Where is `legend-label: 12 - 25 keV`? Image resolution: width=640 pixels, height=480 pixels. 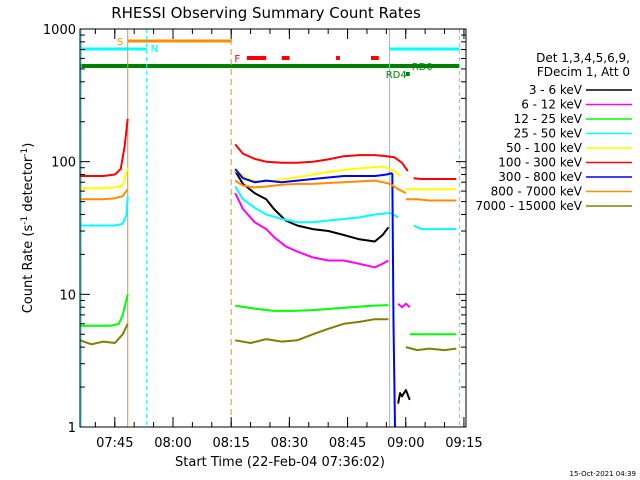 legend-label: 12 - 25 keV is located at coordinates (548, 119).